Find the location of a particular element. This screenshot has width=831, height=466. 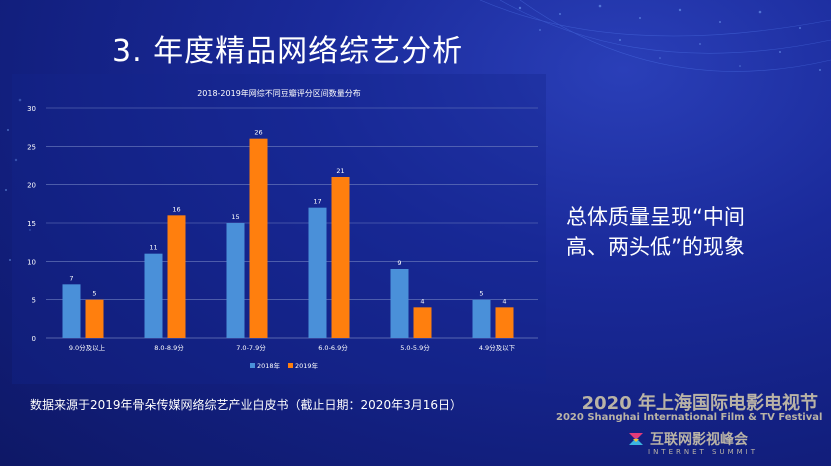

y-tick-label: 5 is located at coordinates (34, 301).